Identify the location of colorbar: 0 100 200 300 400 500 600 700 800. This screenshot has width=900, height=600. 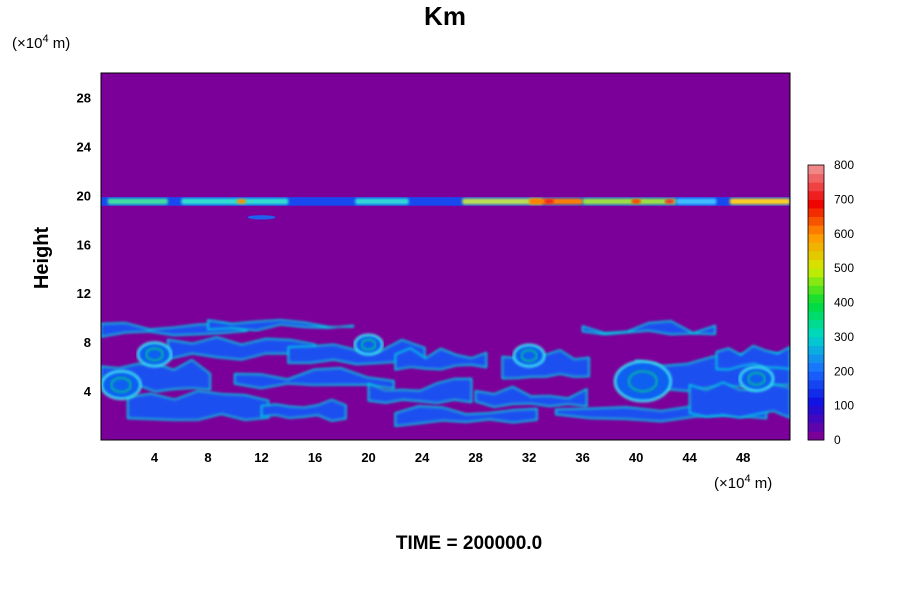
(830, 302).